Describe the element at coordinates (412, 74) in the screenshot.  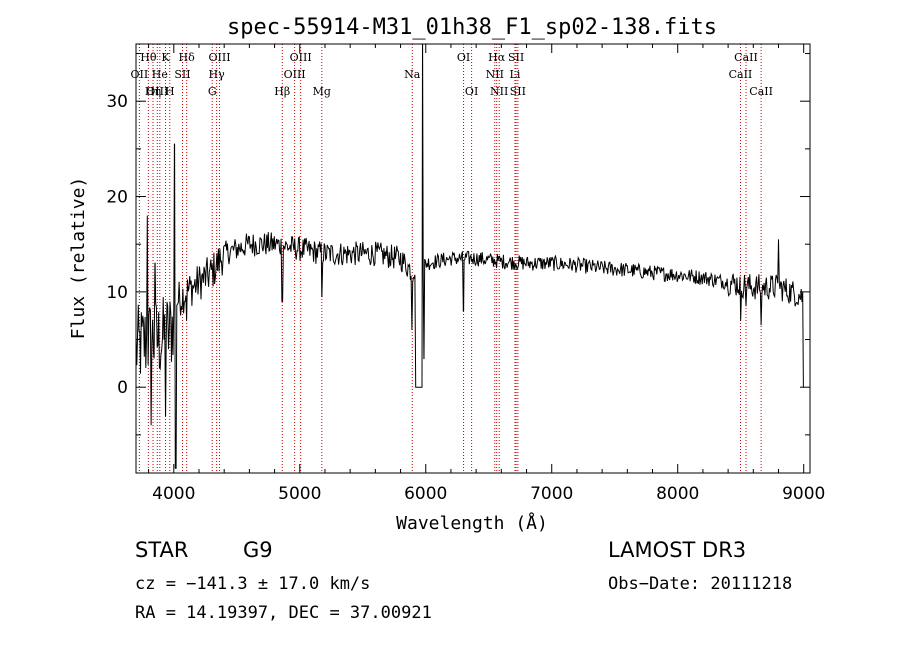
I see `line-label: Na` at that location.